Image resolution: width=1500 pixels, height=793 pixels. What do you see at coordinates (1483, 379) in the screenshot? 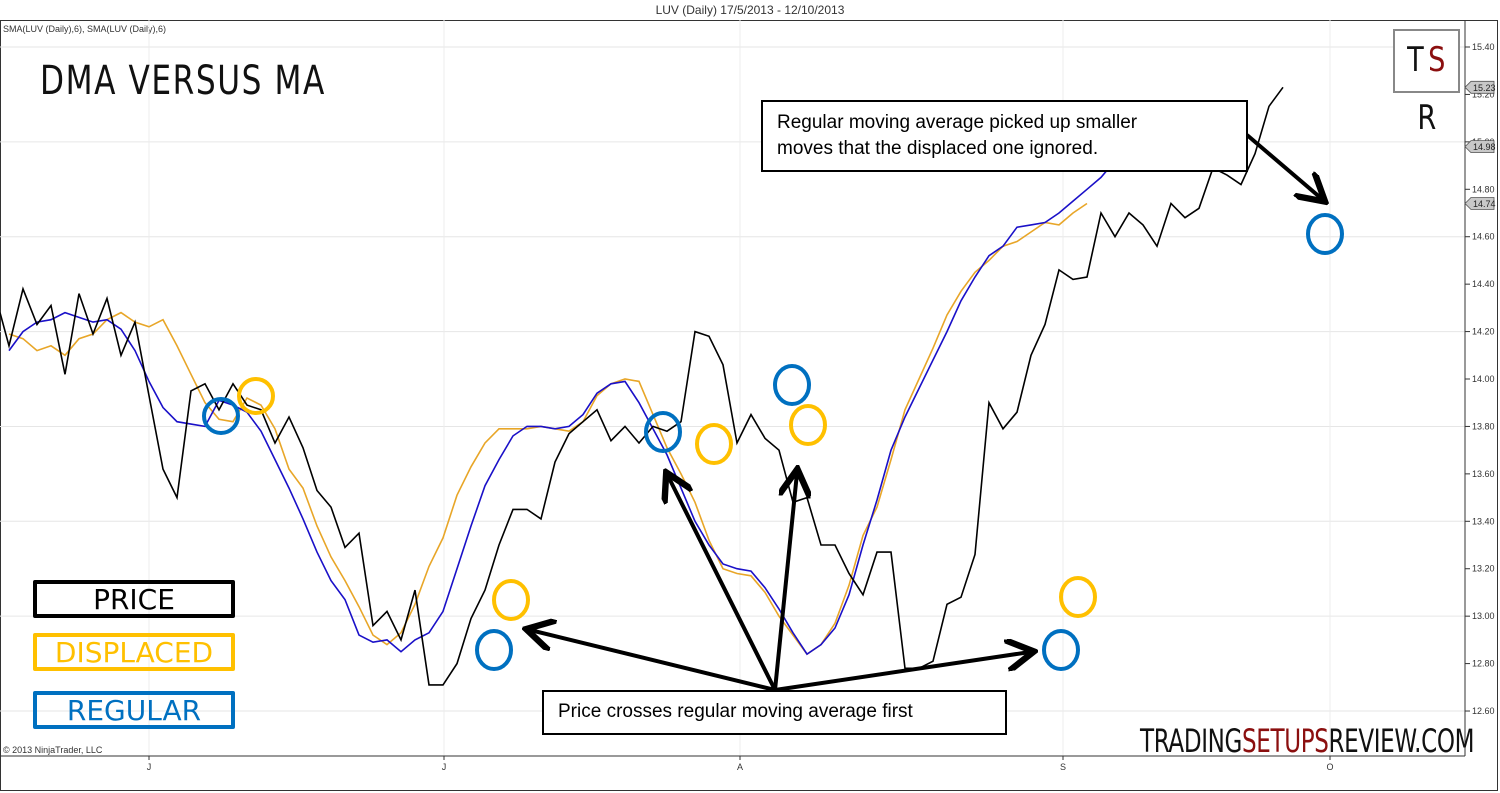
I see `svg-text: 14.00` at bounding box center [1483, 379].